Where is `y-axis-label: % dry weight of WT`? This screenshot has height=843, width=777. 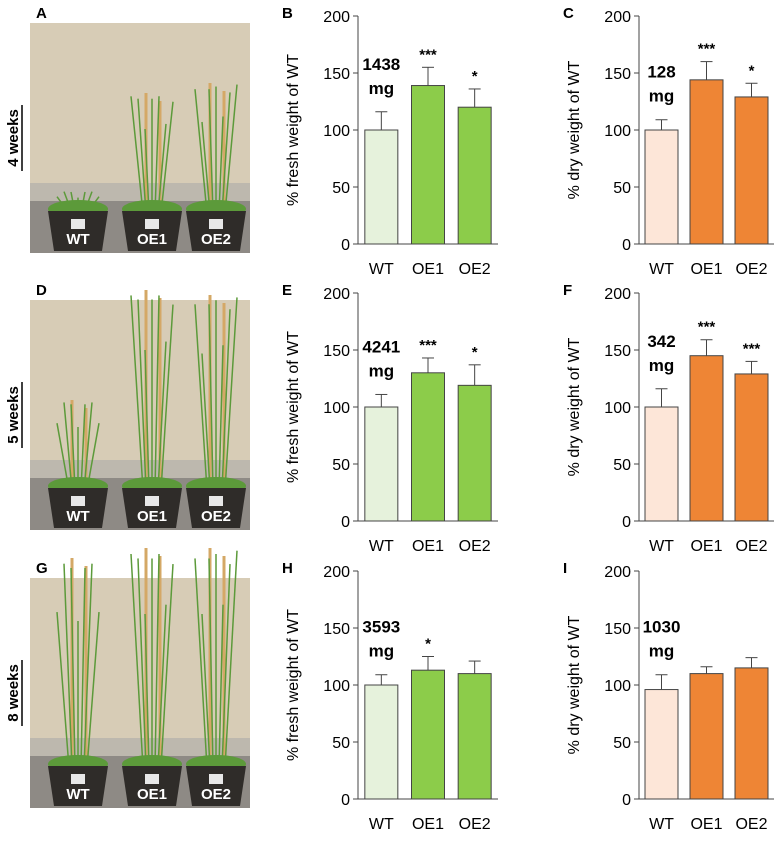 y-axis-label: % dry weight of WT is located at coordinates (574, 684).